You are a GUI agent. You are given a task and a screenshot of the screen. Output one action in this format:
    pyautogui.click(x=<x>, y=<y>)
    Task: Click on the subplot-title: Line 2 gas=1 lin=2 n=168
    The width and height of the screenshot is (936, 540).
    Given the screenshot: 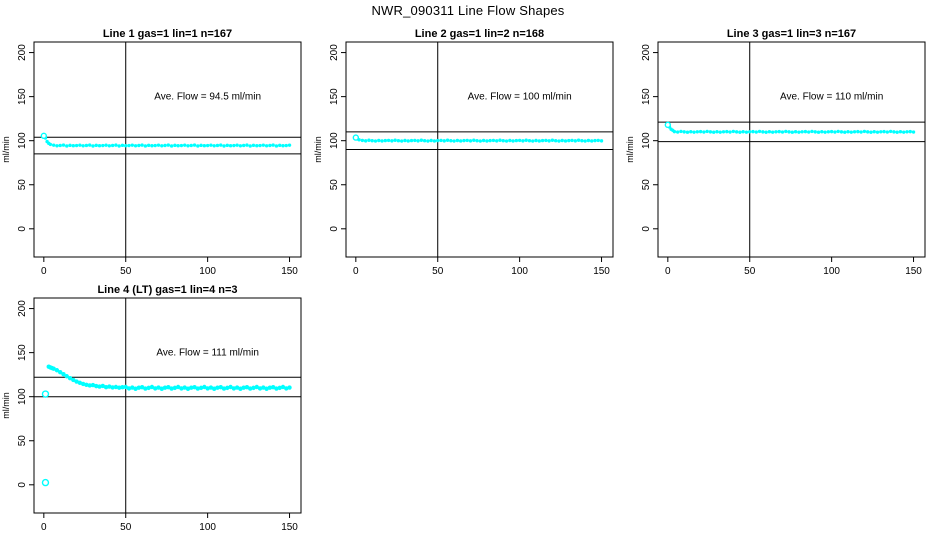 What is the action you would take?
    pyautogui.click(x=479, y=34)
    